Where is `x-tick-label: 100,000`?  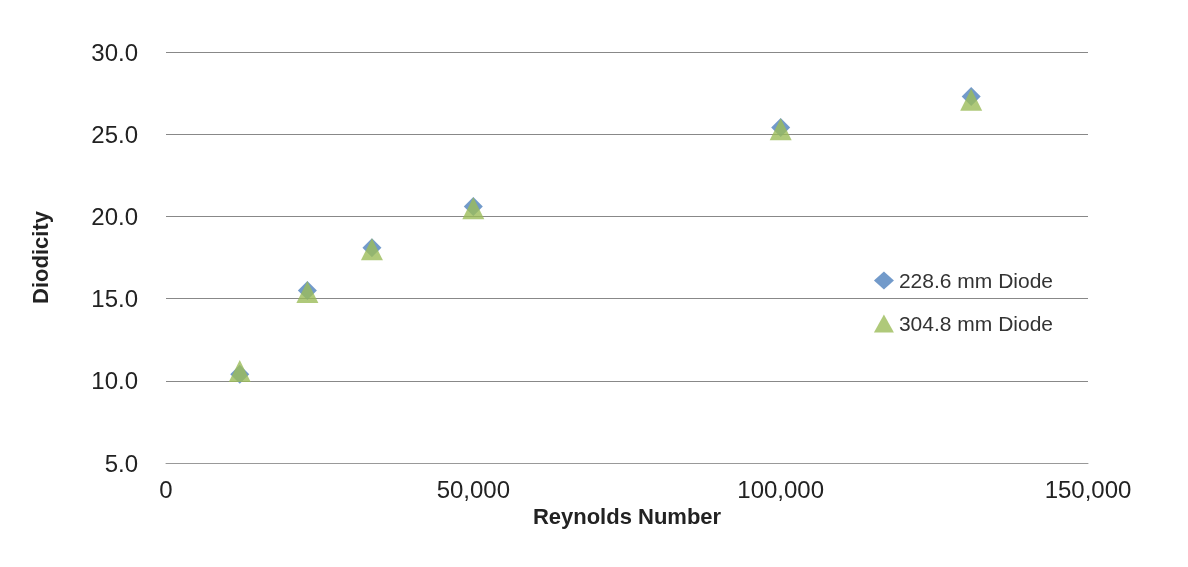
x-tick-label: 100,000 is located at coordinates (781, 489).